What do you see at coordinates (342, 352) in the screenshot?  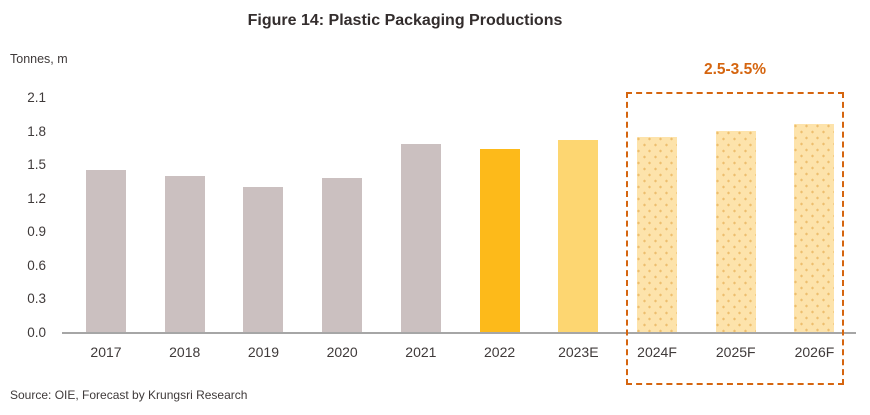 I see `x-axis-label-2020: 2020` at bounding box center [342, 352].